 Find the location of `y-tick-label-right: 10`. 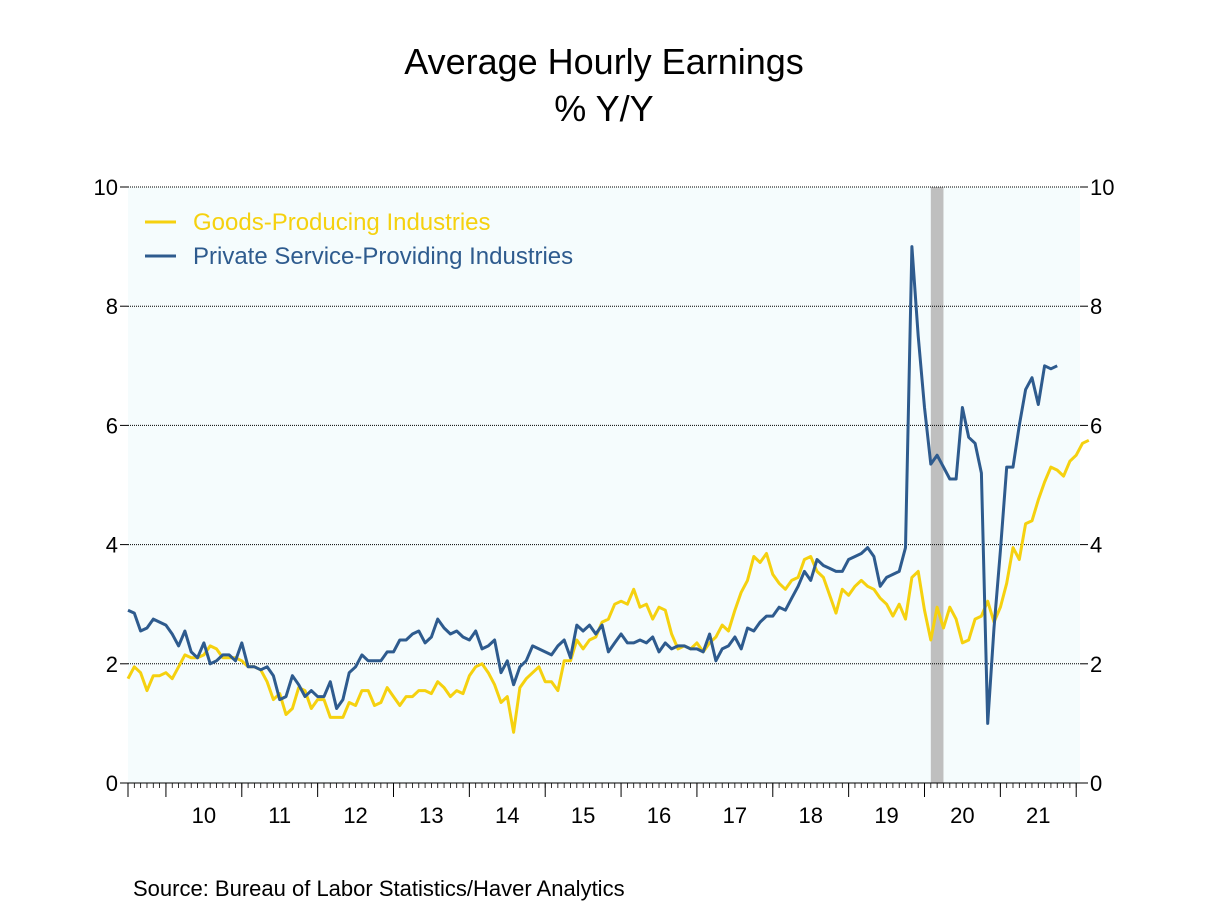

y-tick-label-right: 10 is located at coordinates (1102, 187).